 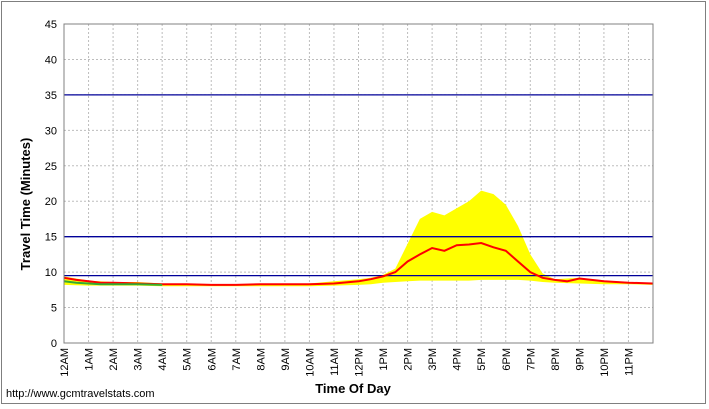 I want to click on x-tick-label: 2PM, so click(x=409, y=359).